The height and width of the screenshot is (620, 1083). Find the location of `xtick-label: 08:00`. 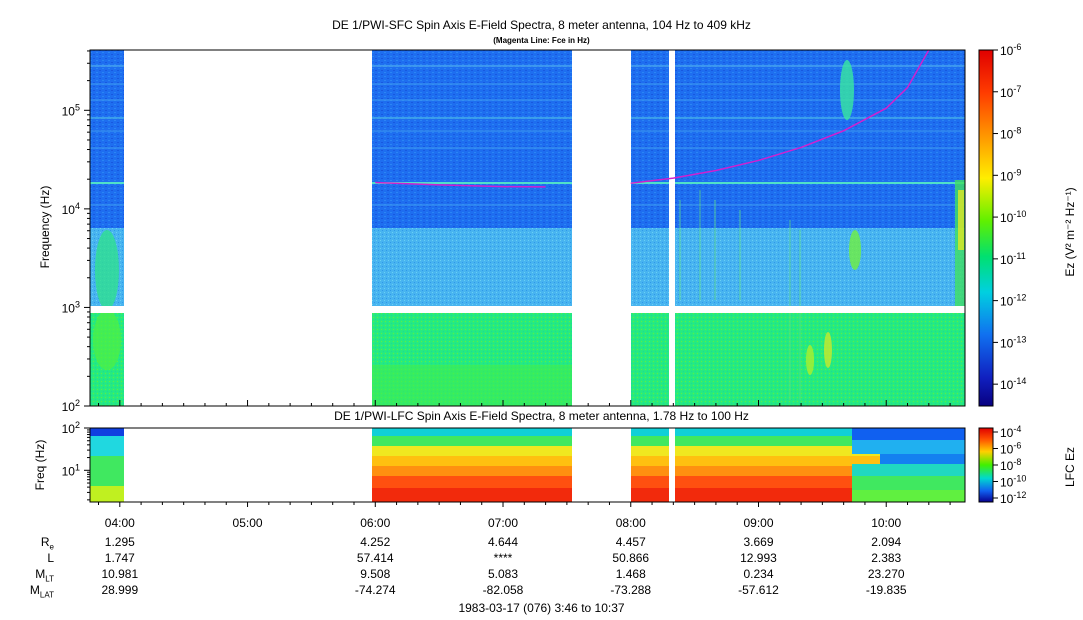

xtick-label: 08:00 is located at coordinates (631, 523).